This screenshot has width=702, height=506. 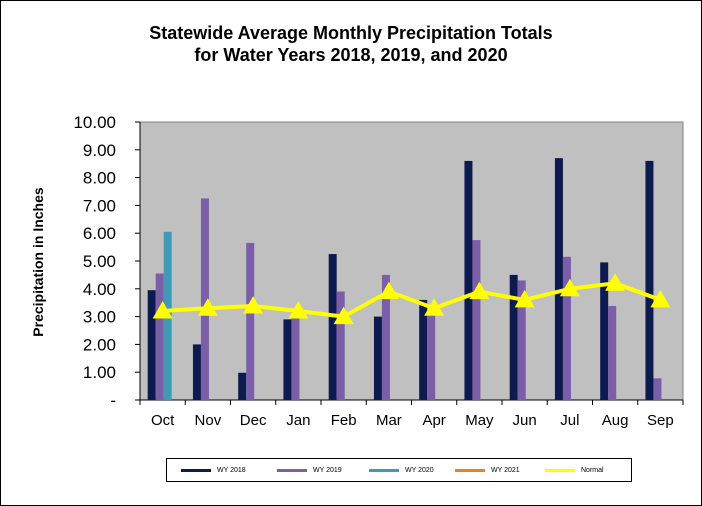 What do you see at coordinates (412, 300) in the screenshot?
I see `normal-line` at bounding box center [412, 300].